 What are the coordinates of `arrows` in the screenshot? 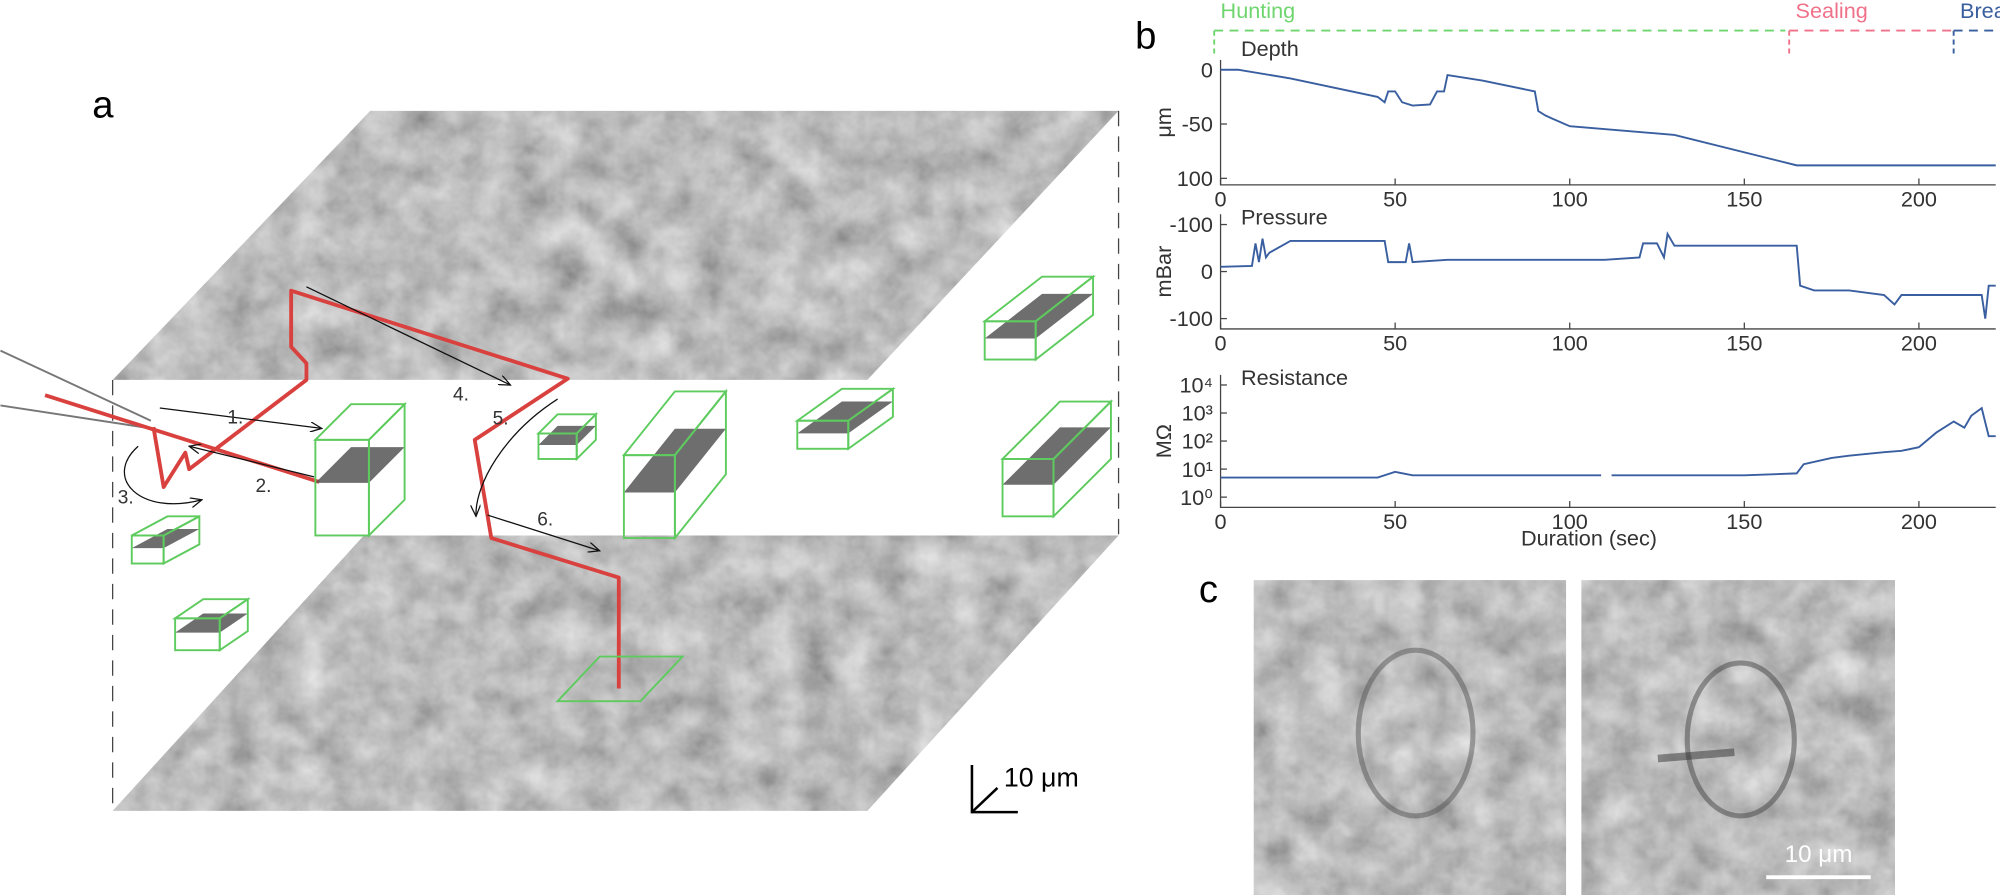 It's located at (361, 418).